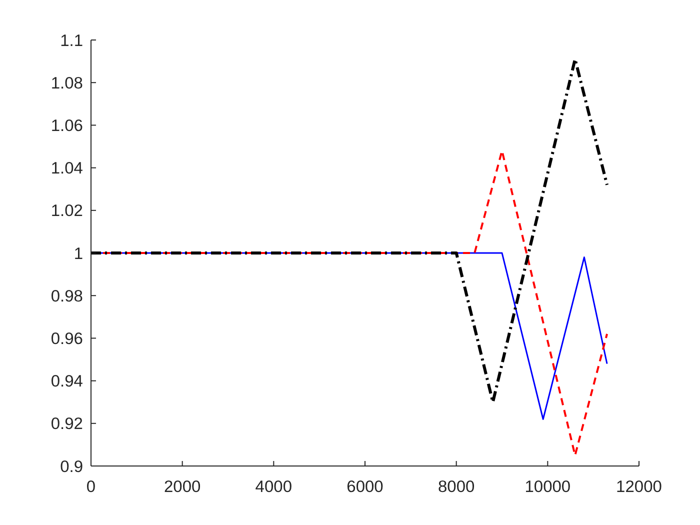 The height and width of the screenshot is (525, 700). Describe the element at coordinates (66, 169) in the screenshot. I see `y-tick-label: 1.04` at that location.